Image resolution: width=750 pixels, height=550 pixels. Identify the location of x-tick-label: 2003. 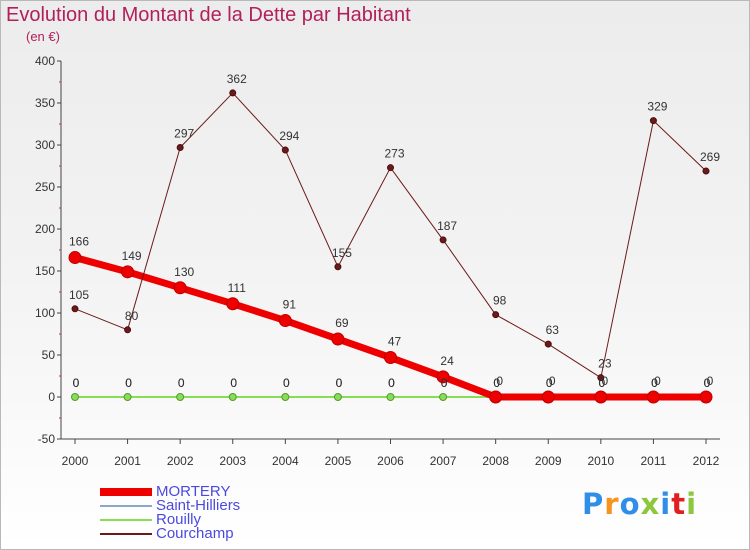
(232, 461).